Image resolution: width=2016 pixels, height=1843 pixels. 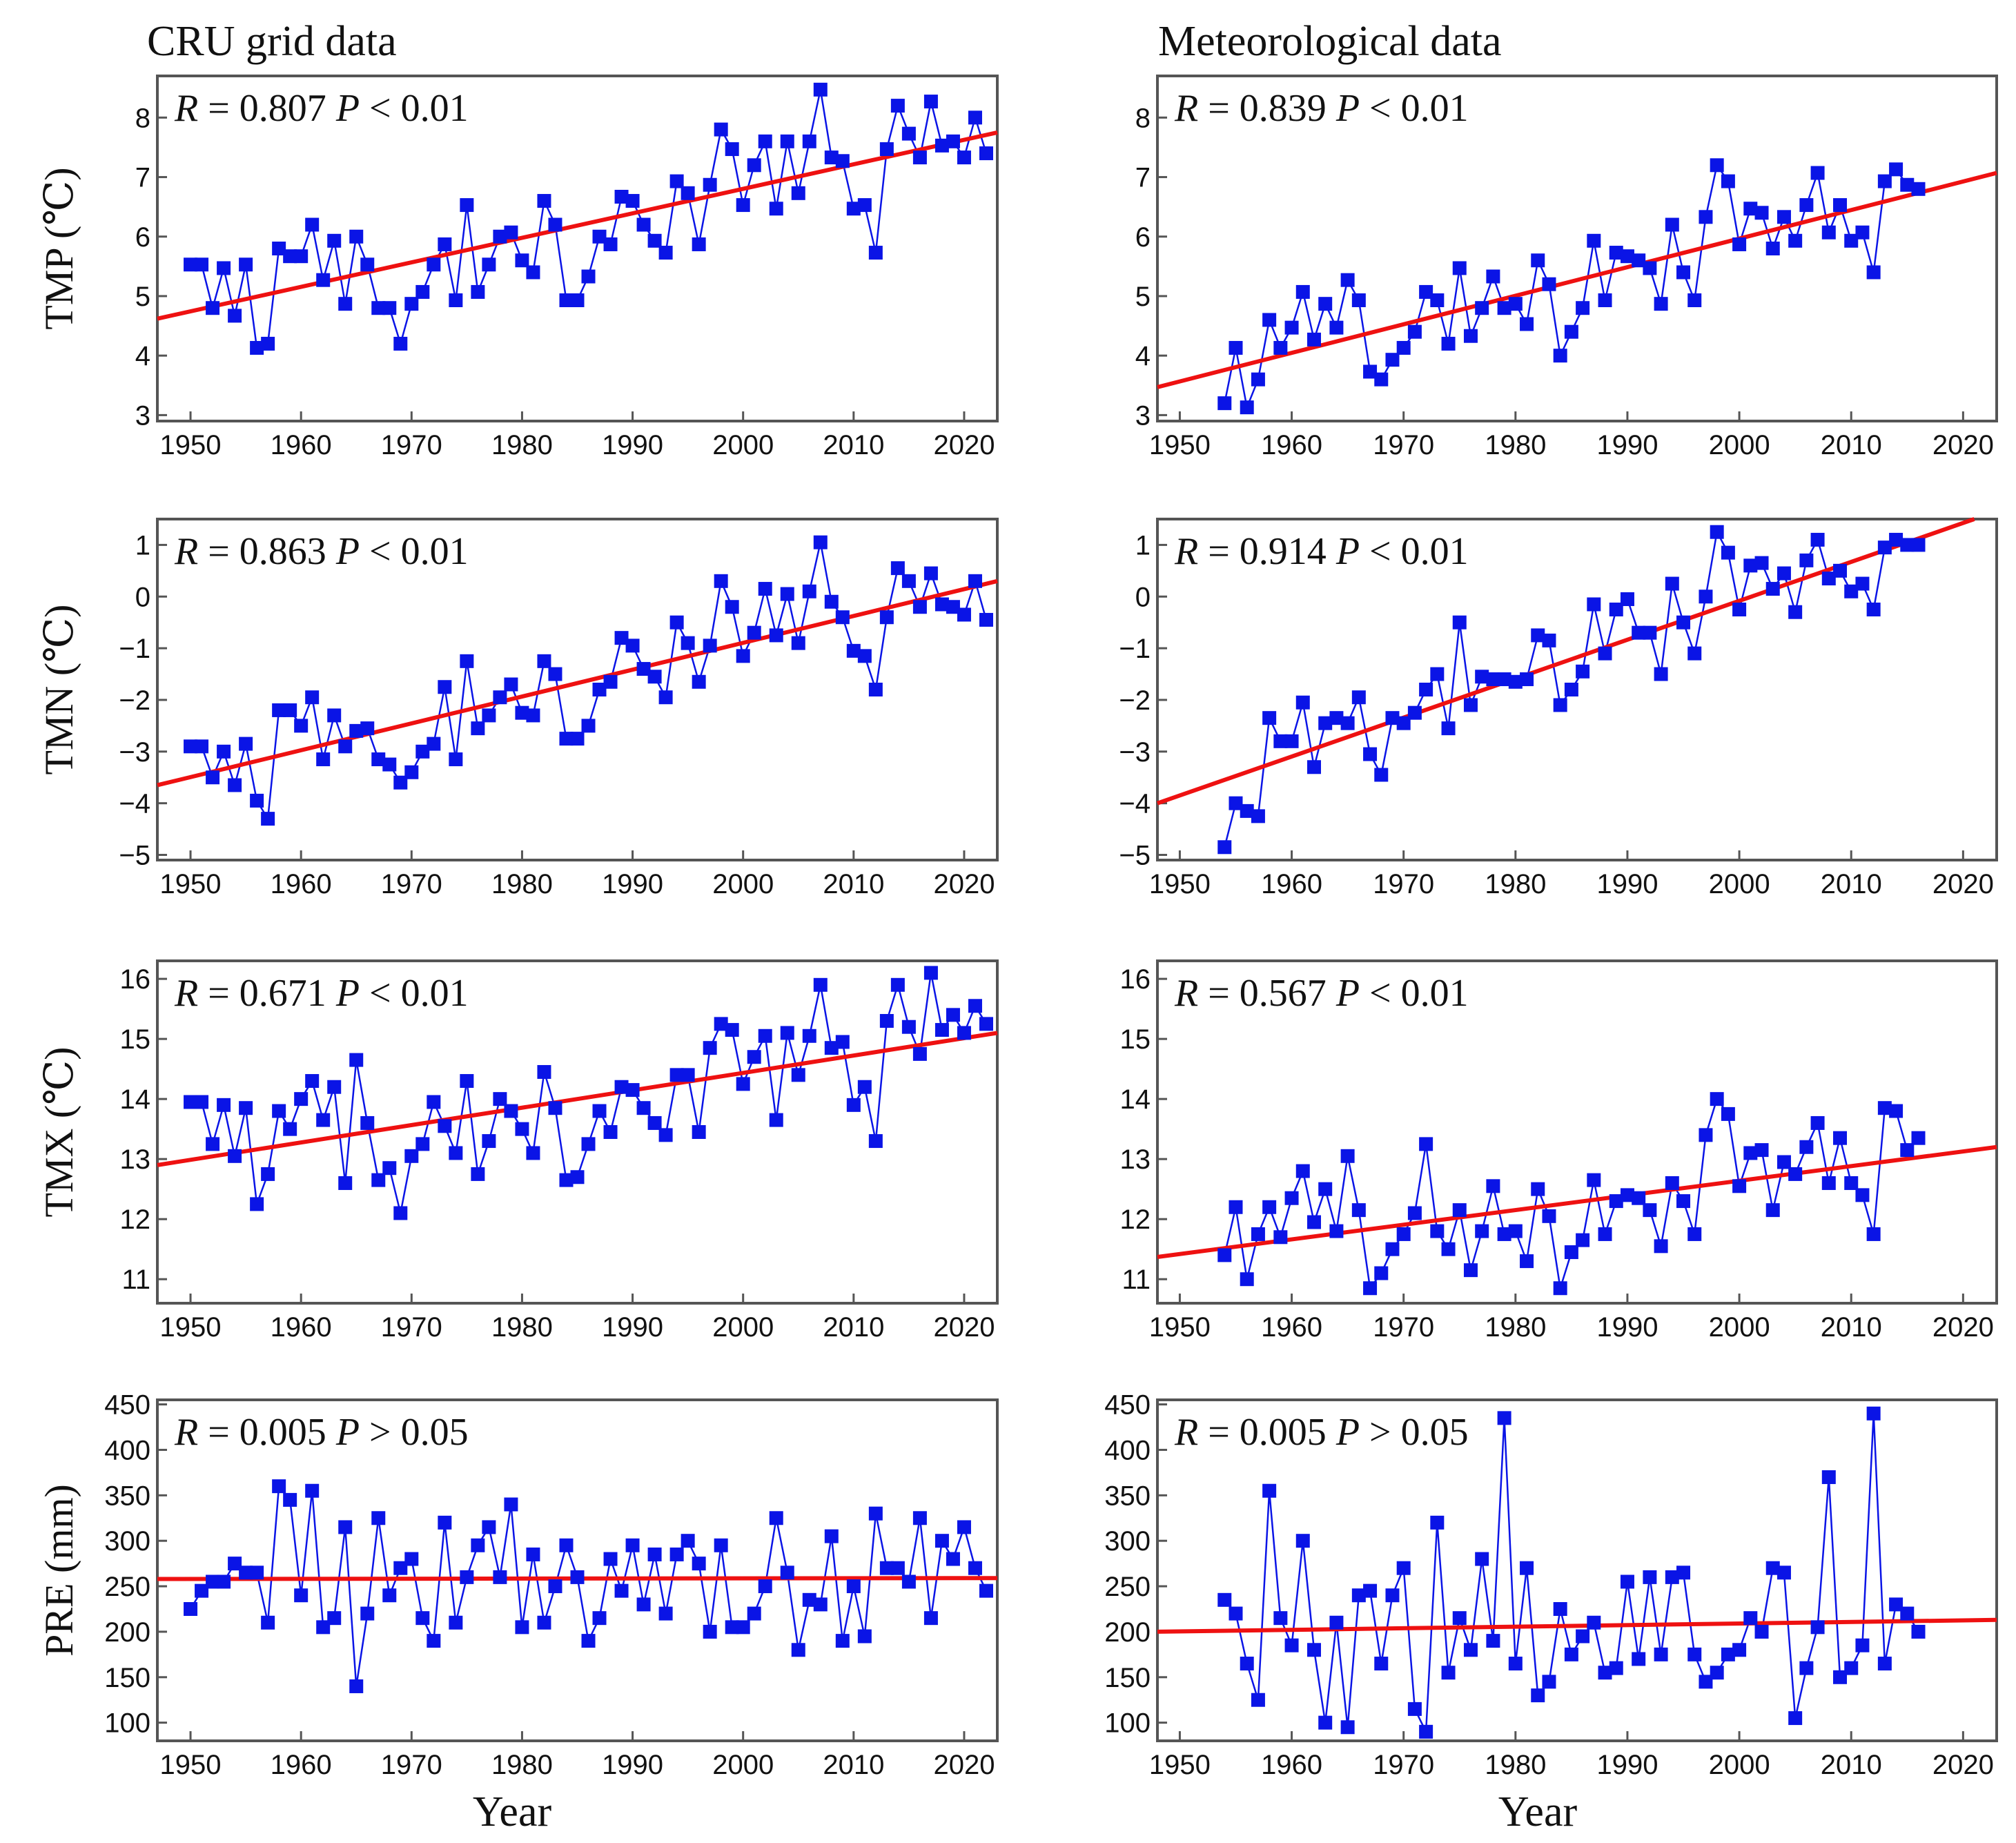 I want to click on x-axis-label-meteorological: Year, so click(x=1538, y=1811).